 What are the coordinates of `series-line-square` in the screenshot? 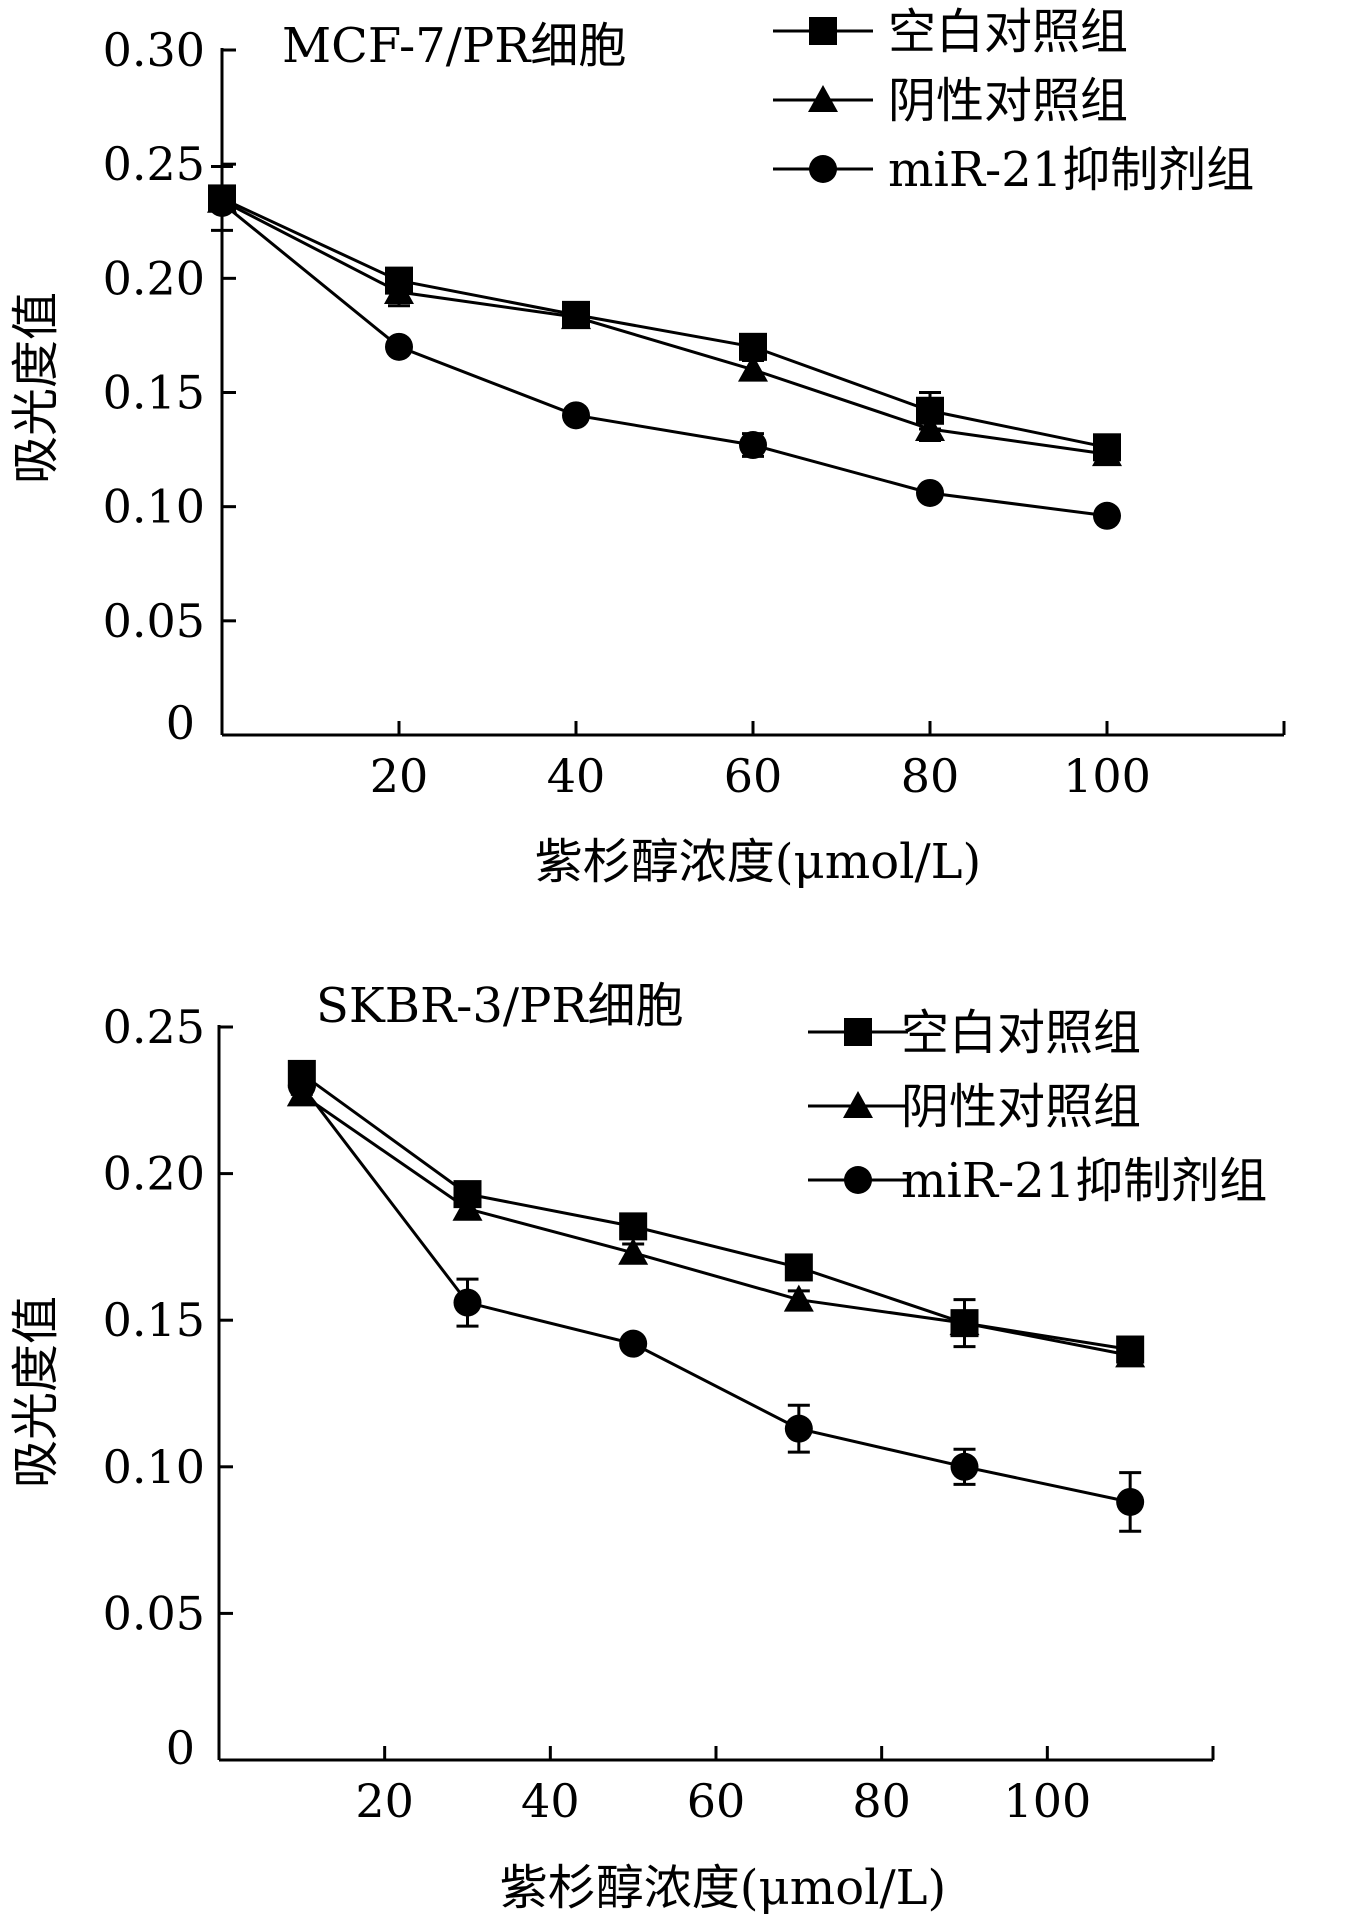 It's located at (664, 323).